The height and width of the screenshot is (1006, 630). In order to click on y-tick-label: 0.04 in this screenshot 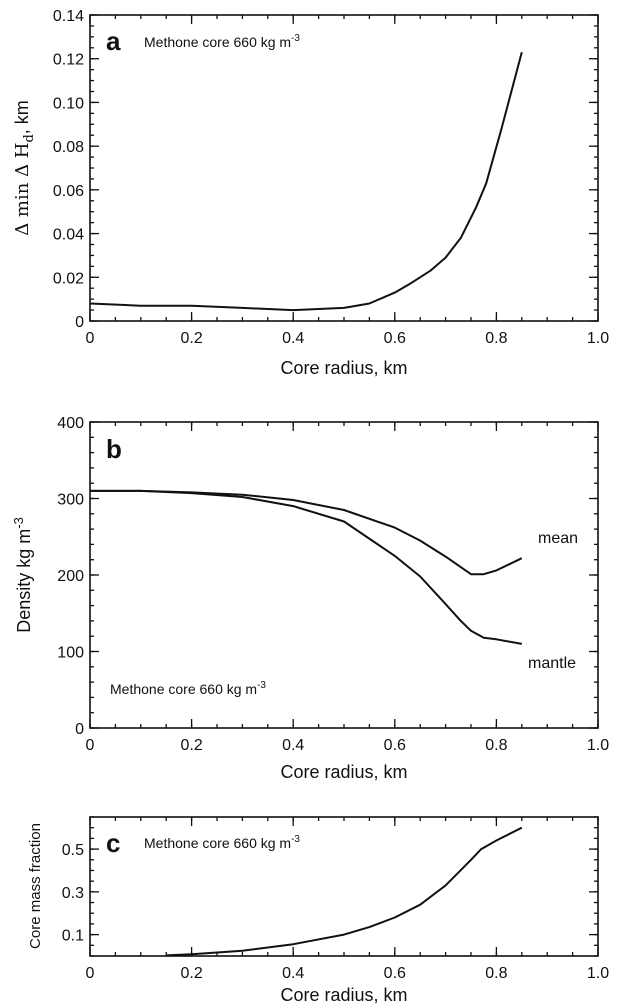, I will do `click(68, 235)`.